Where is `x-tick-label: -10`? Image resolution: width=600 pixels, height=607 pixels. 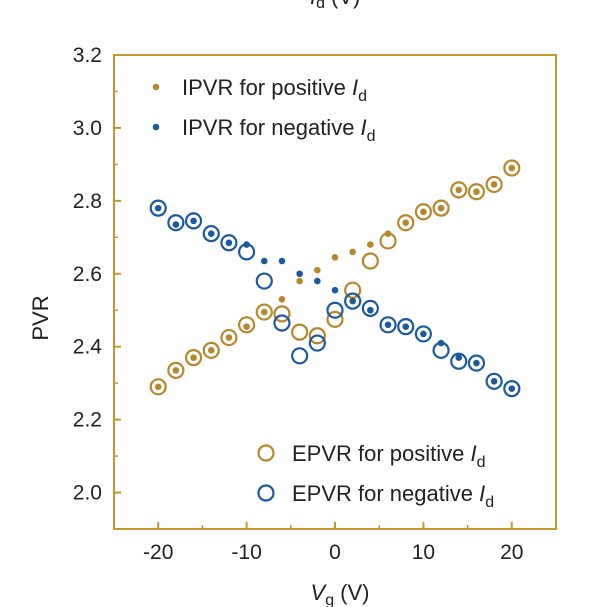 x-tick-label: -10 is located at coordinates (246, 552).